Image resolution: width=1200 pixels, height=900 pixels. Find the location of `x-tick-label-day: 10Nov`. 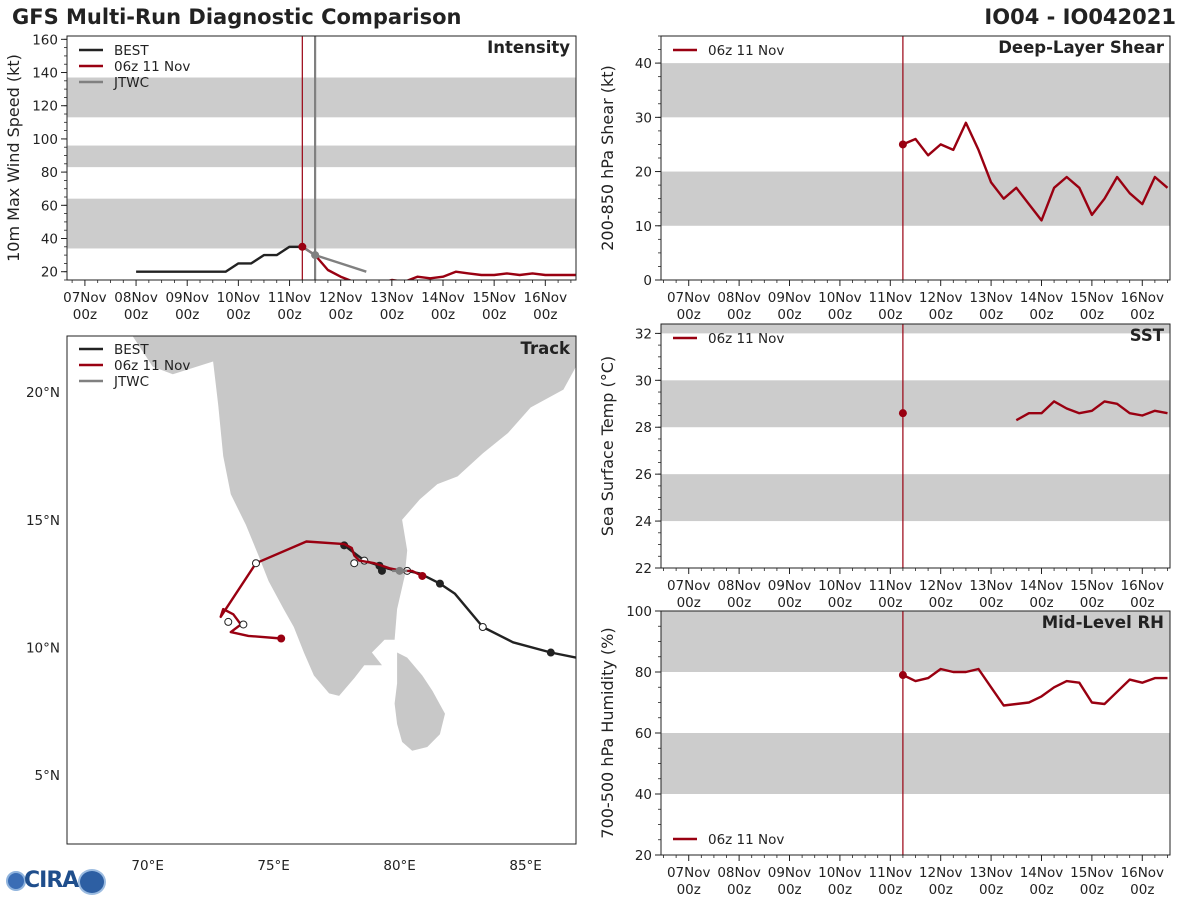

x-tick-label-day: 10Nov is located at coordinates (239, 298).